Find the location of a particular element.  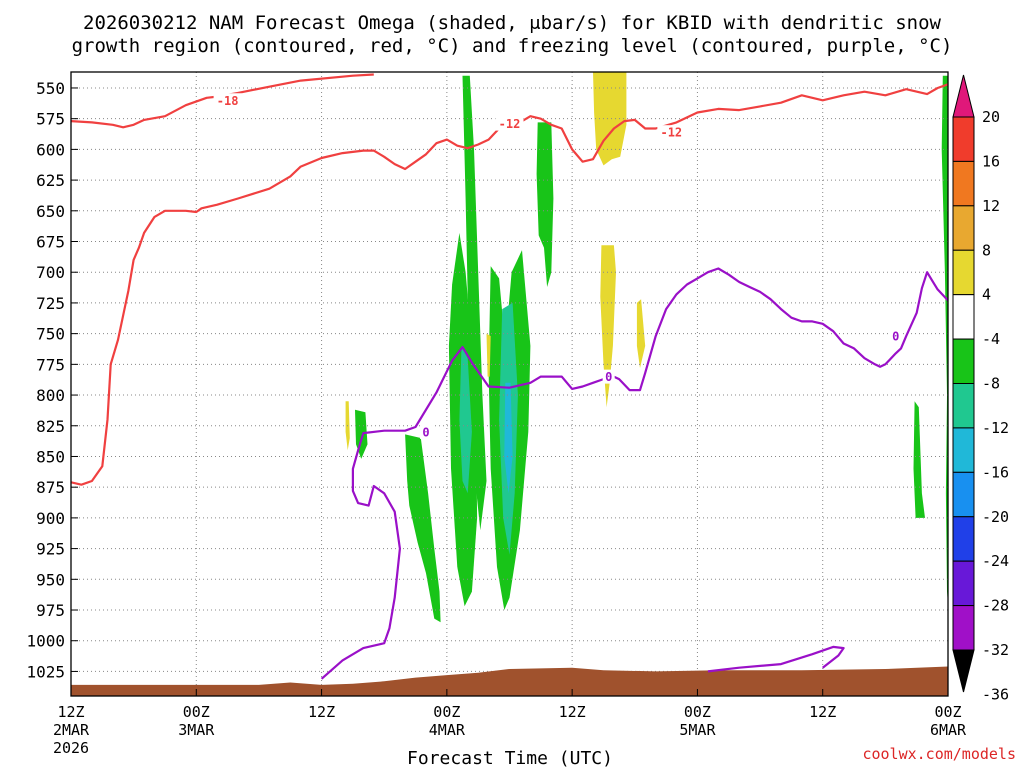

contour-label-3: -12 is located at coordinates (671, 133).